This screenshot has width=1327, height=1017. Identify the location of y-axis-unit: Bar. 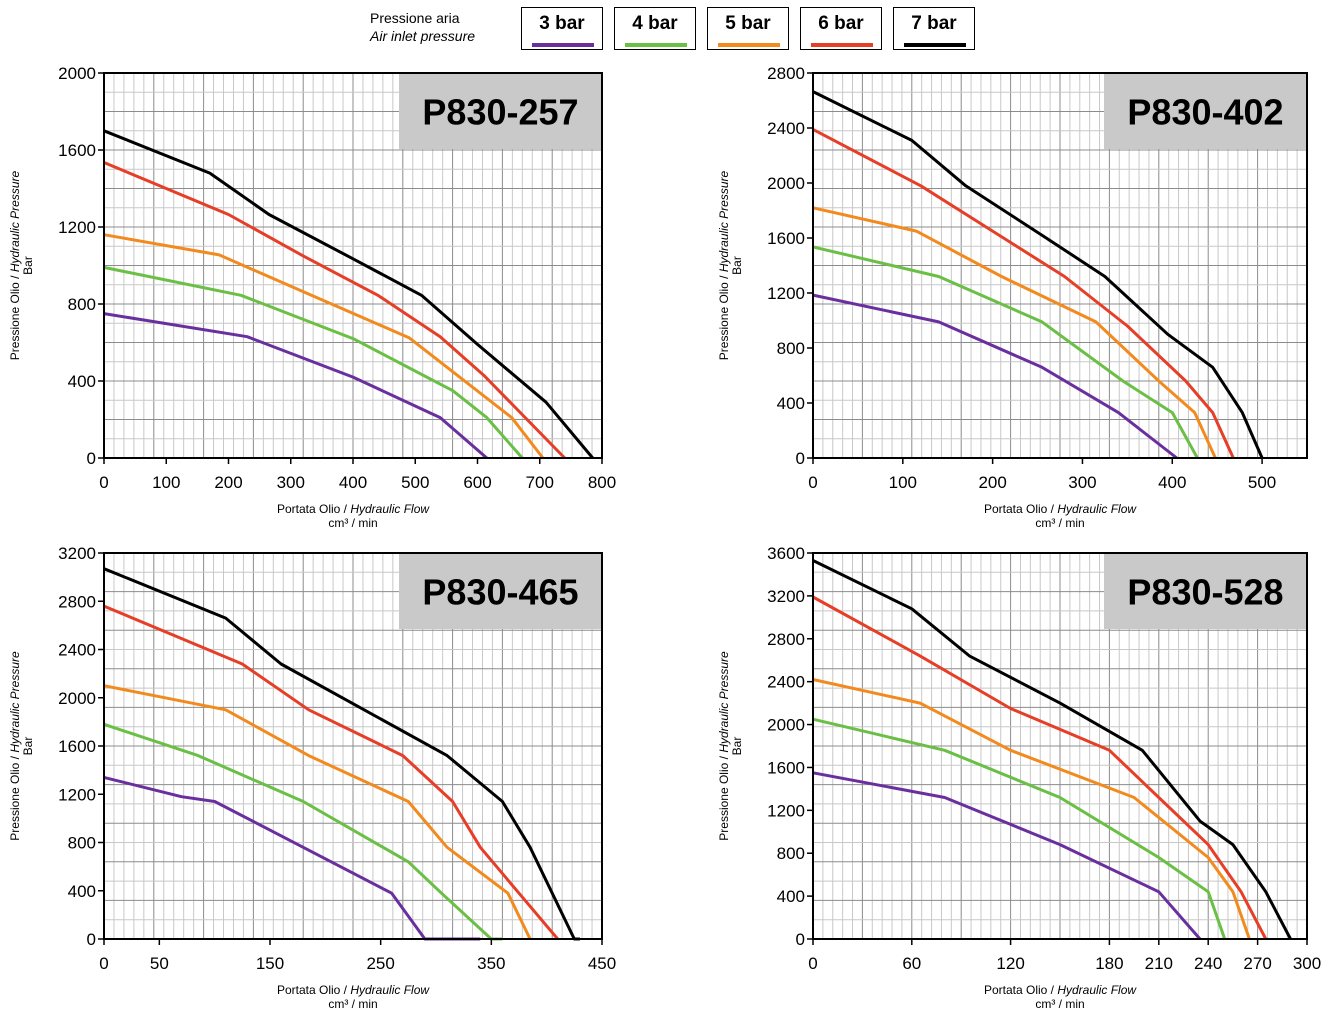
(737, 746).